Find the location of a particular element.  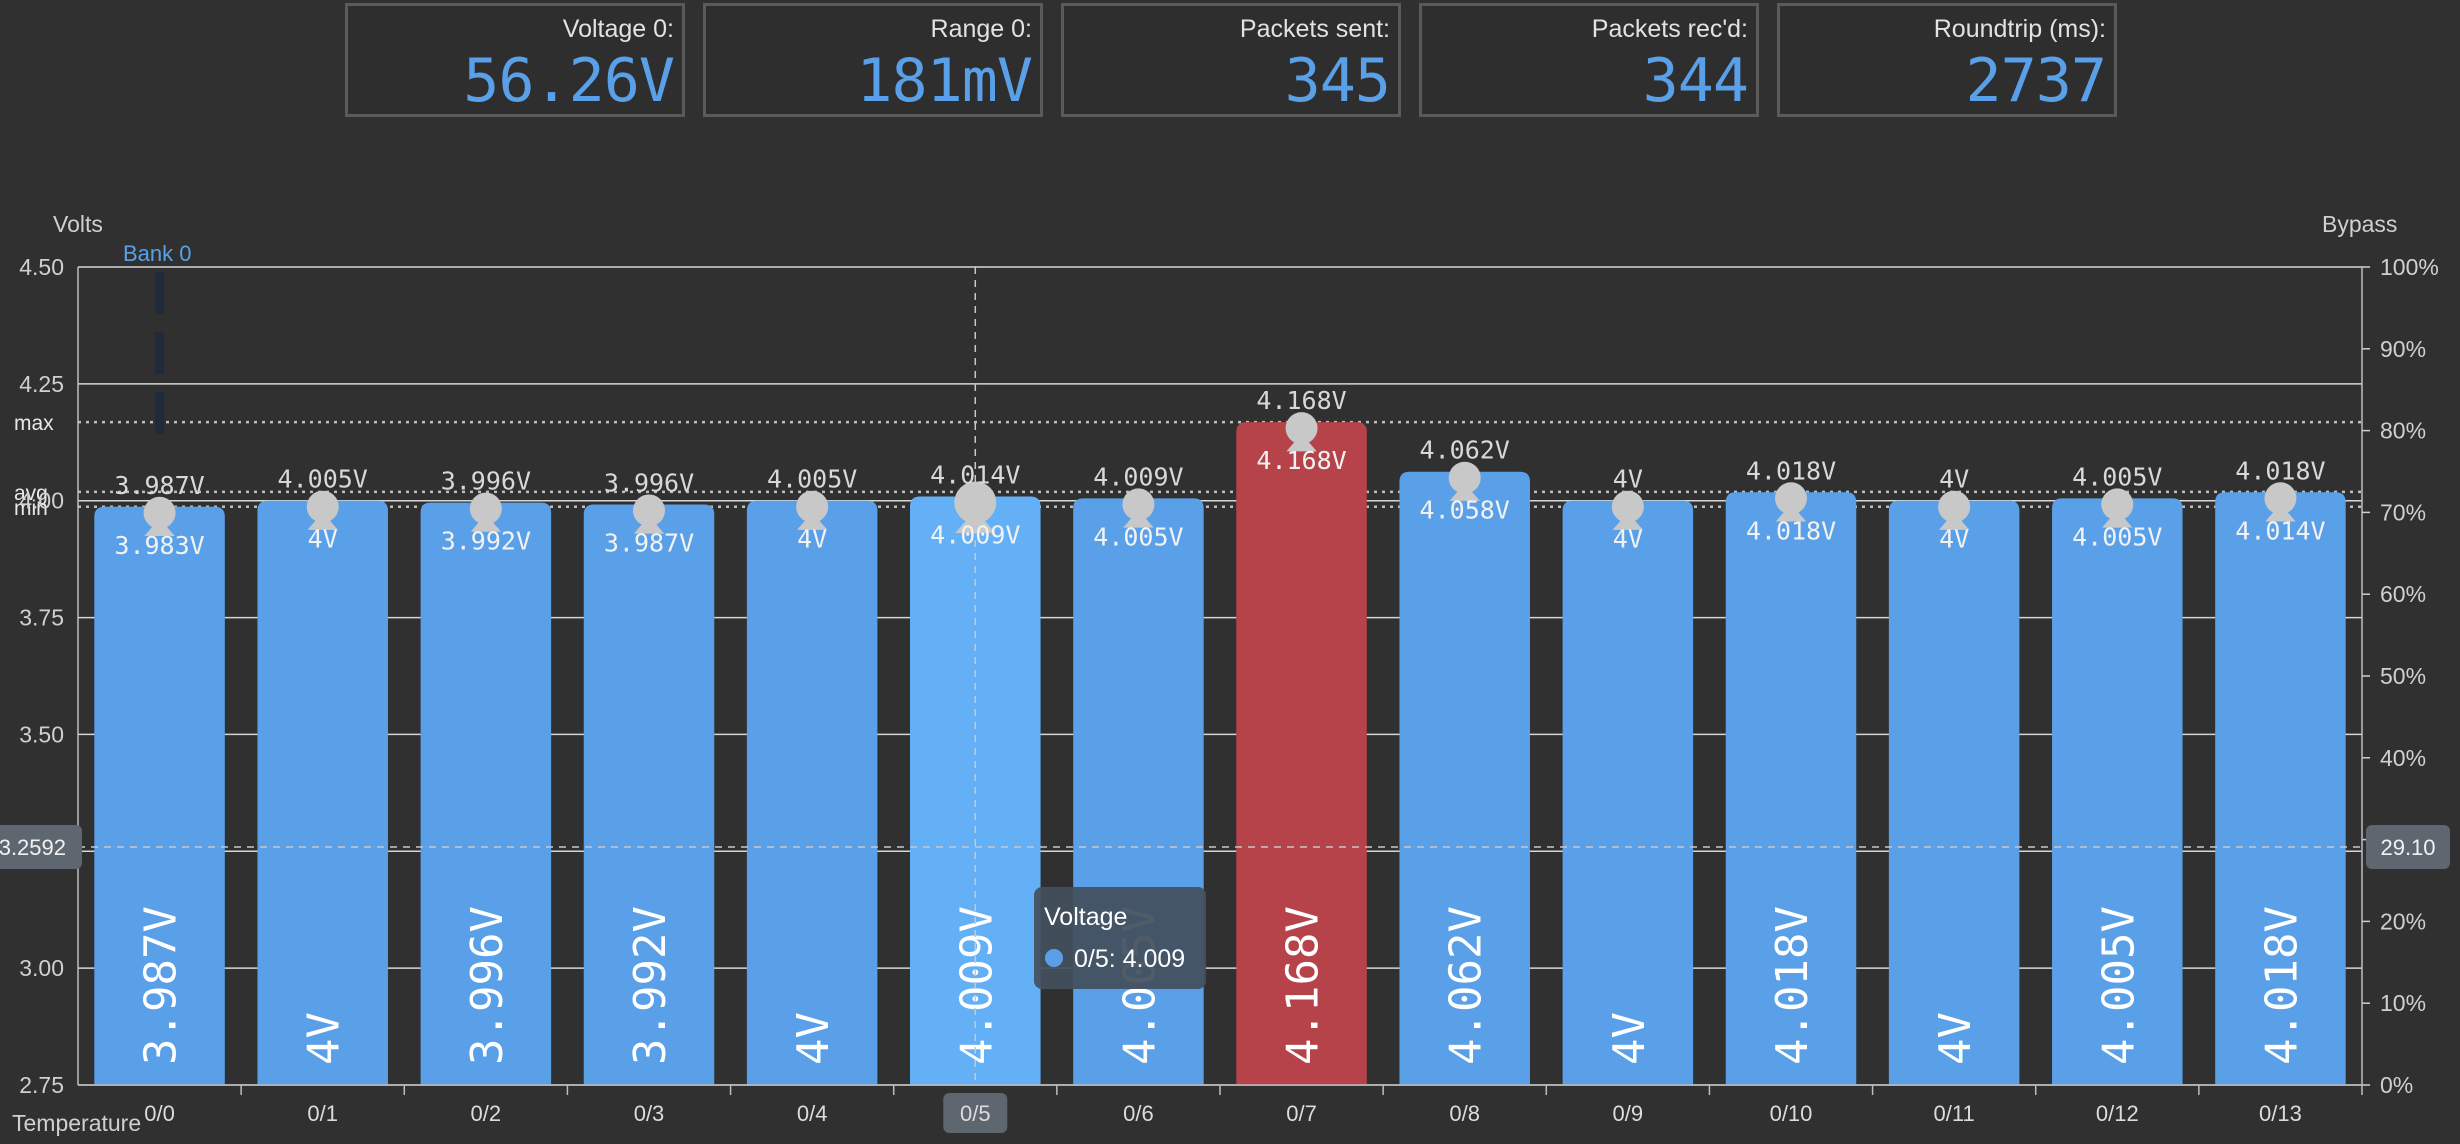

stat-roundtrip-value: 2737 is located at coordinates (2036, 81).